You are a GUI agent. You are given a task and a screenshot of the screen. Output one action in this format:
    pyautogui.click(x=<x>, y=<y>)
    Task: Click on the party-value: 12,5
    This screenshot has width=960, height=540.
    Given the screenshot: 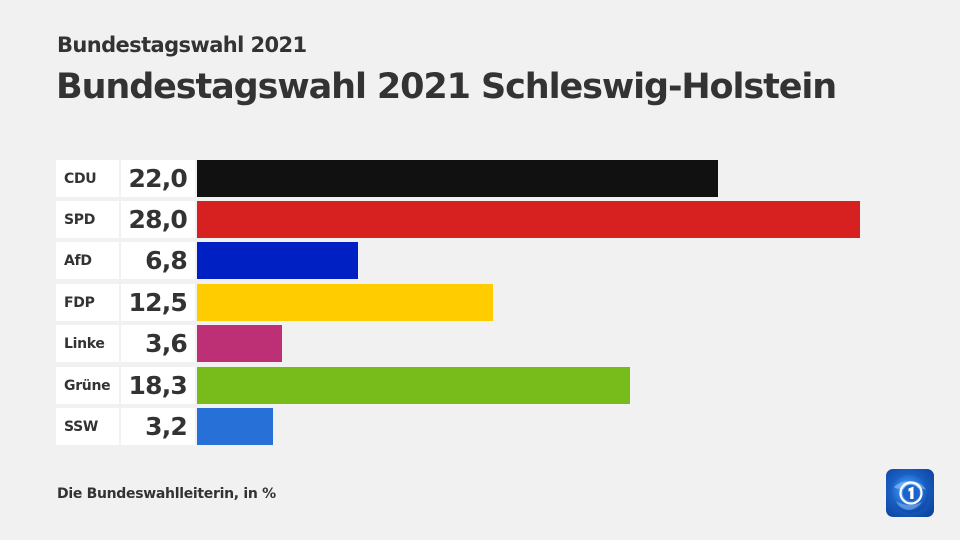 What is the action you would take?
    pyautogui.click(x=158, y=302)
    